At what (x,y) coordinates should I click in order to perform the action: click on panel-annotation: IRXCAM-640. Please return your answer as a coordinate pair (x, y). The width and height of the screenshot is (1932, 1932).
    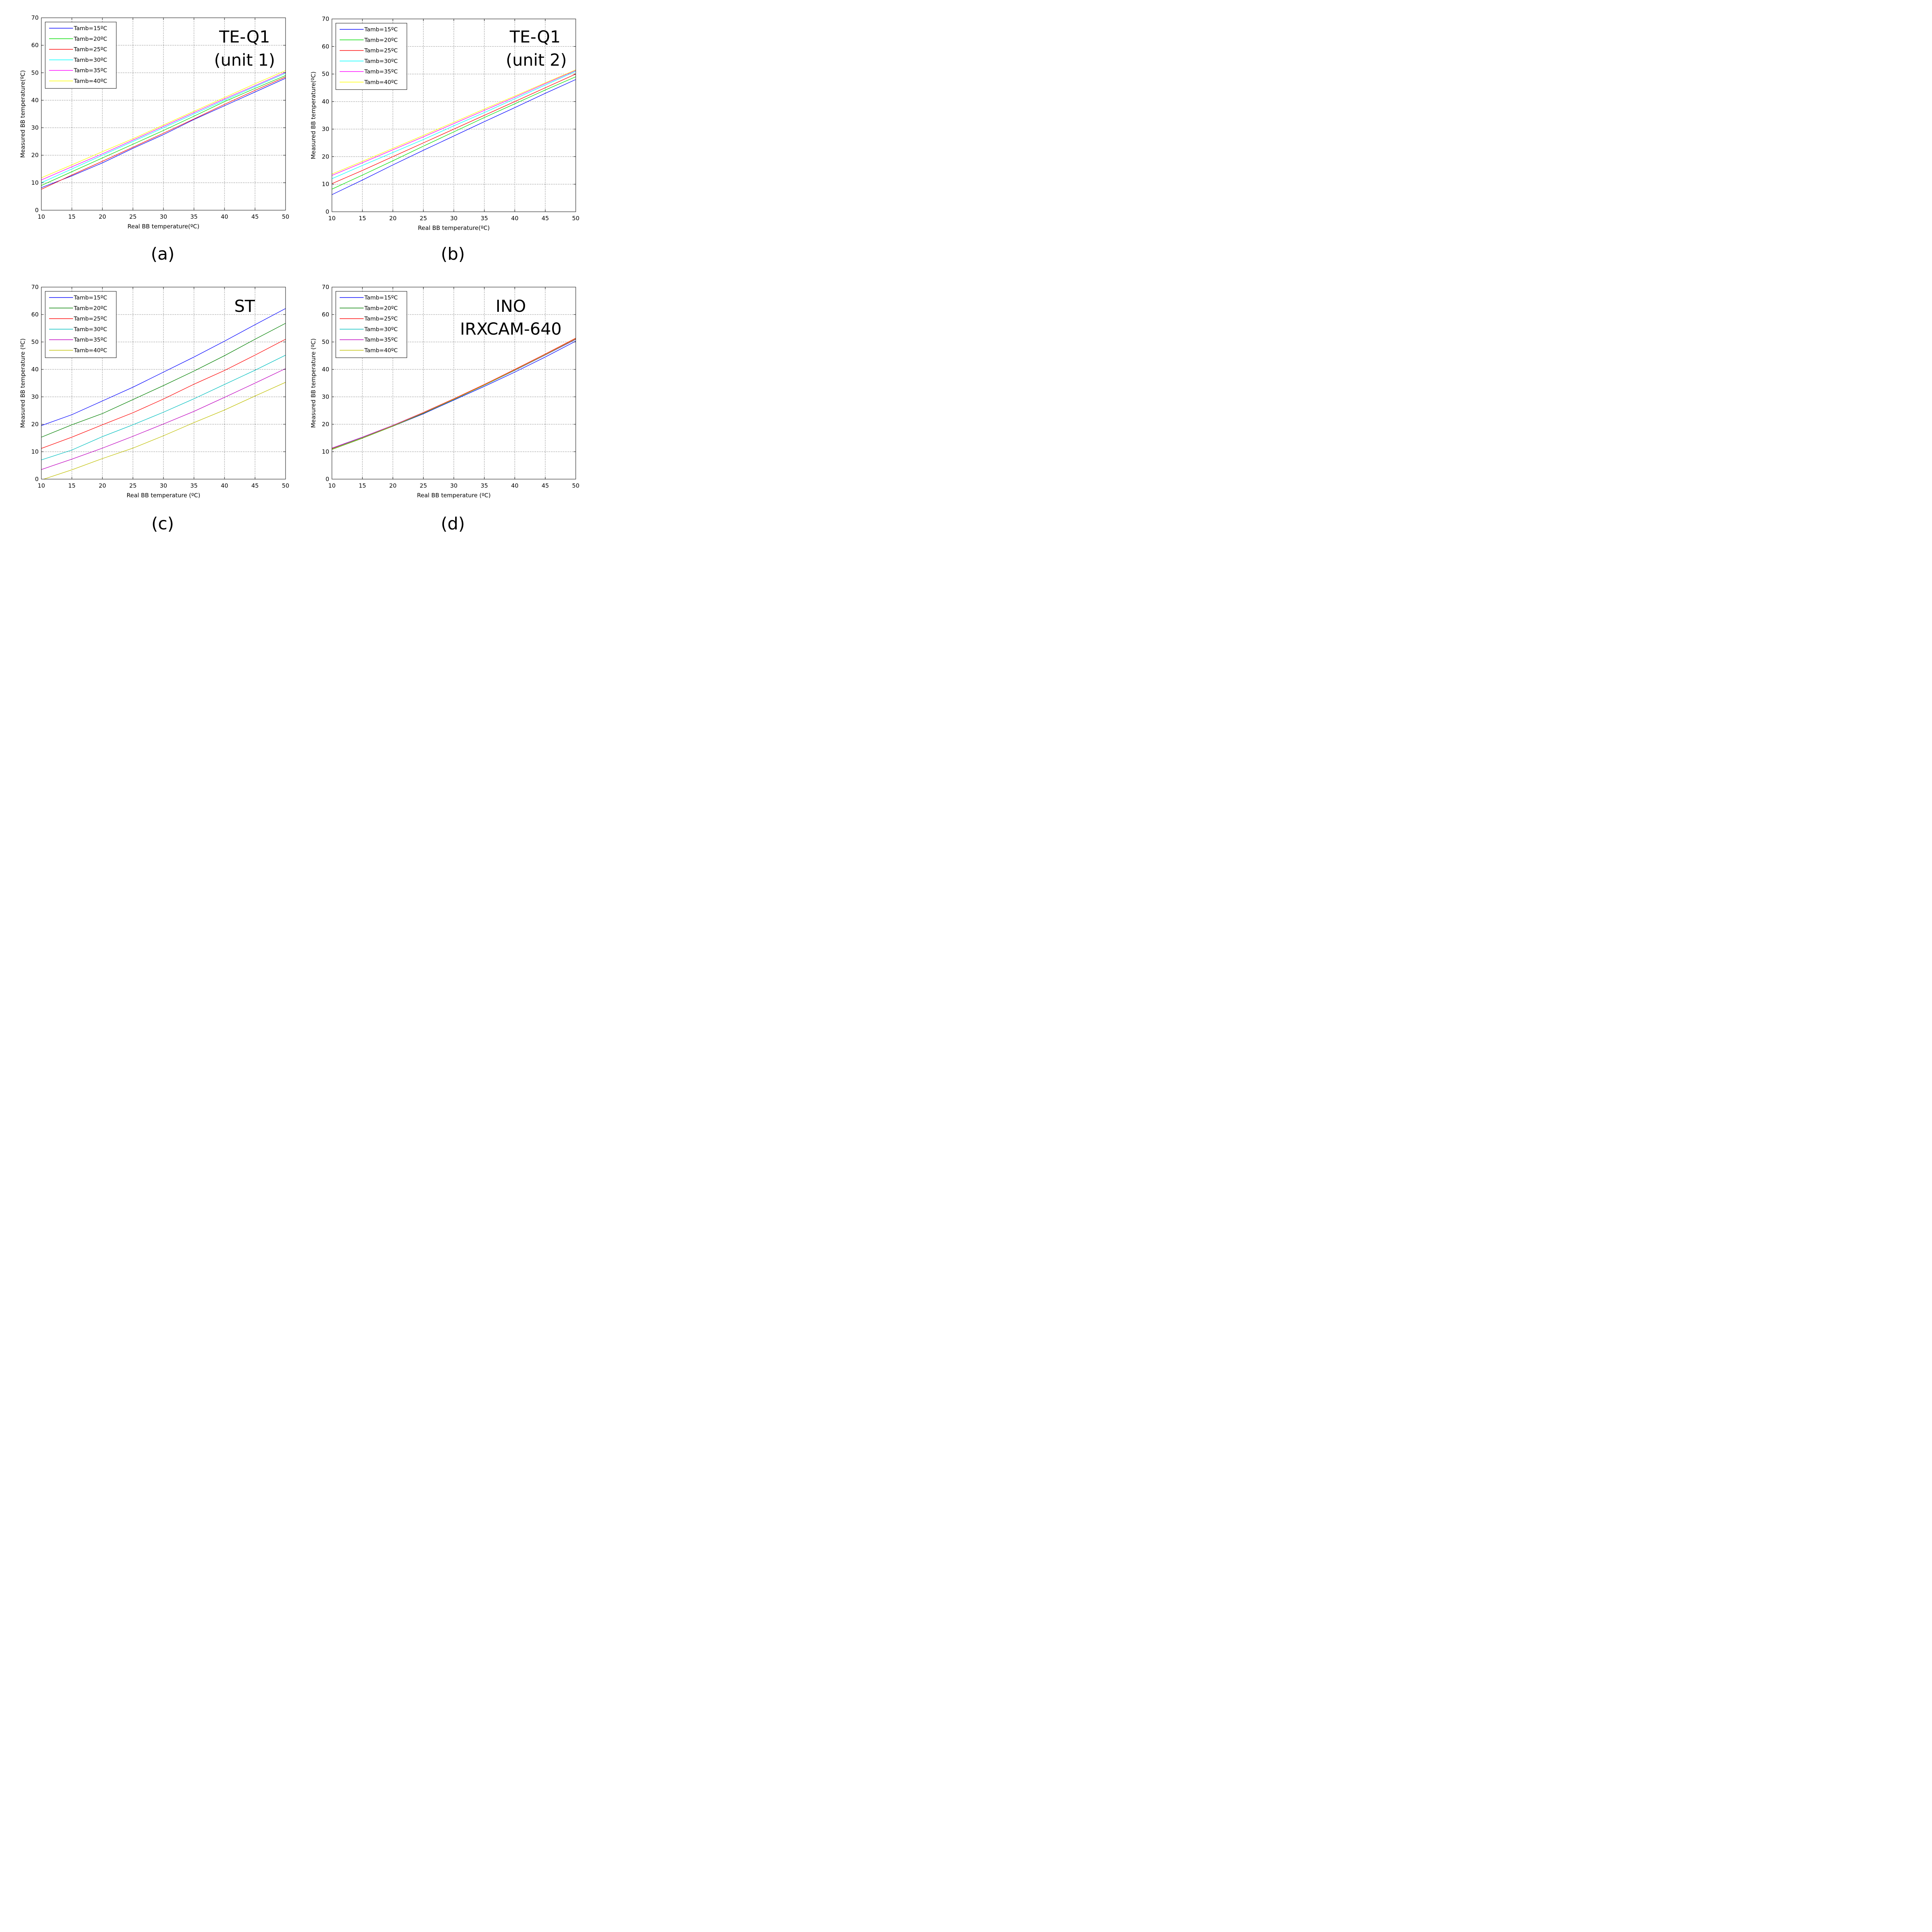
    Looking at the image, I should click on (510, 330).